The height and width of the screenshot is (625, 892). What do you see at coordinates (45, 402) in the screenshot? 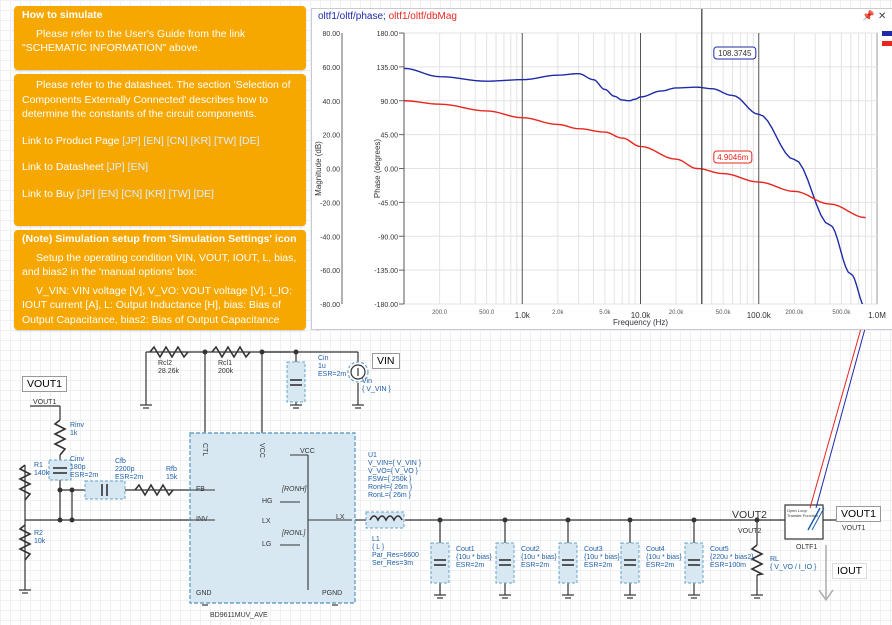
I see `net-label-vout1: VOUT1` at bounding box center [45, 402].